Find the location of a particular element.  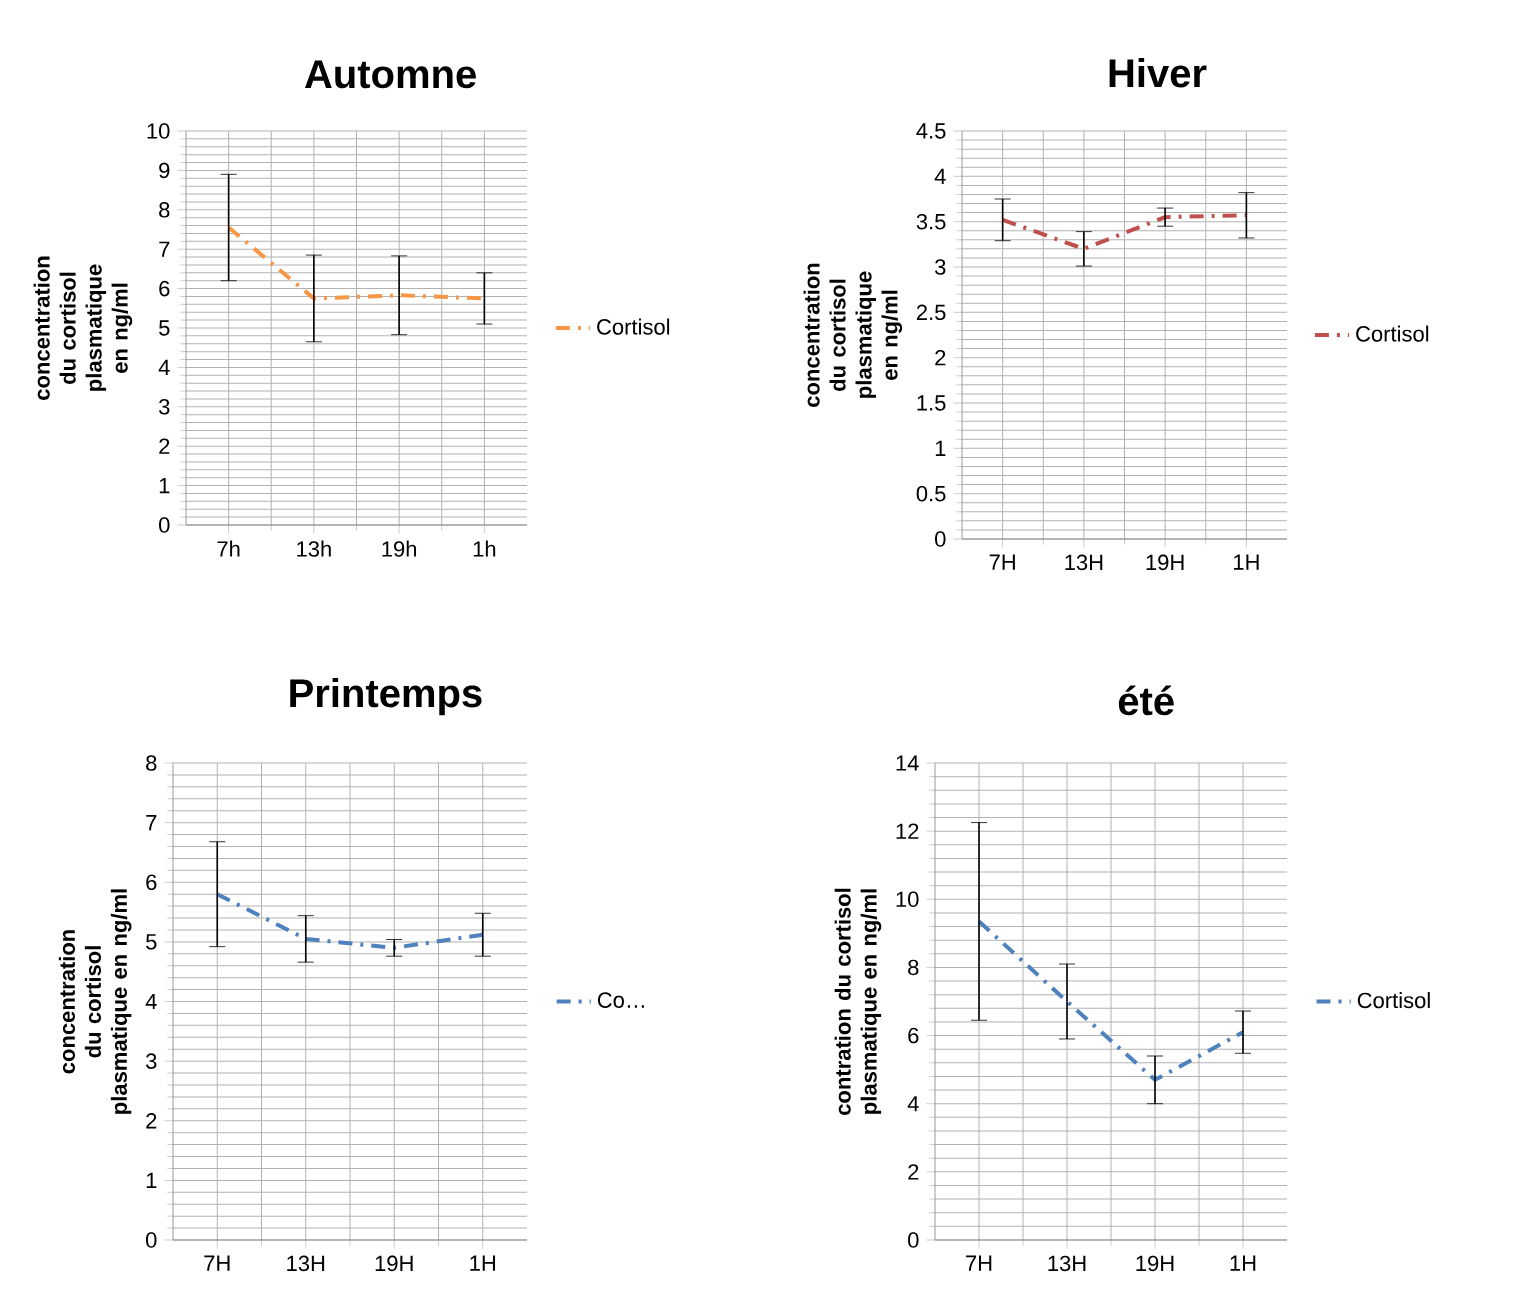

y-tick-label: 14 is located at coordinates (907, 763).